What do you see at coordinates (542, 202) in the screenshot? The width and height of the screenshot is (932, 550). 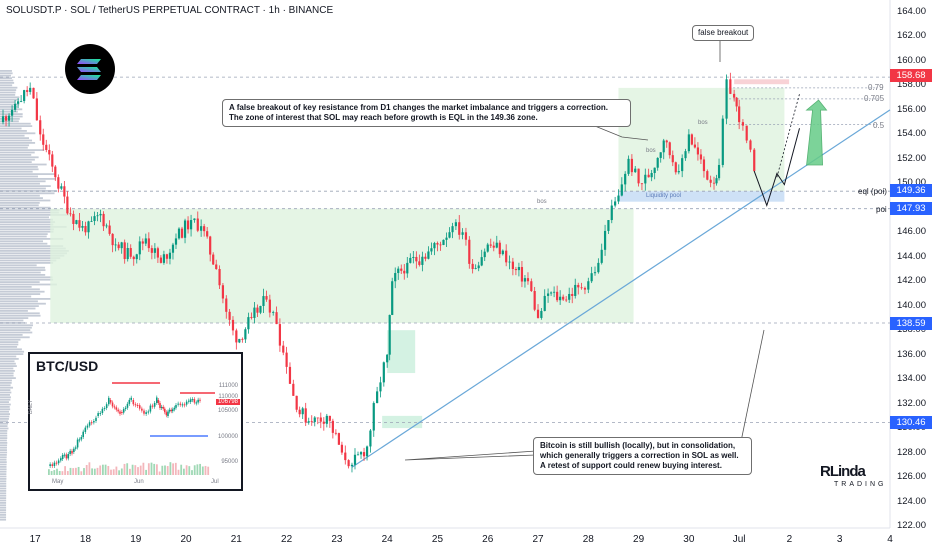 I see `bos-label-1: bos` at bounding box center [542, 202].